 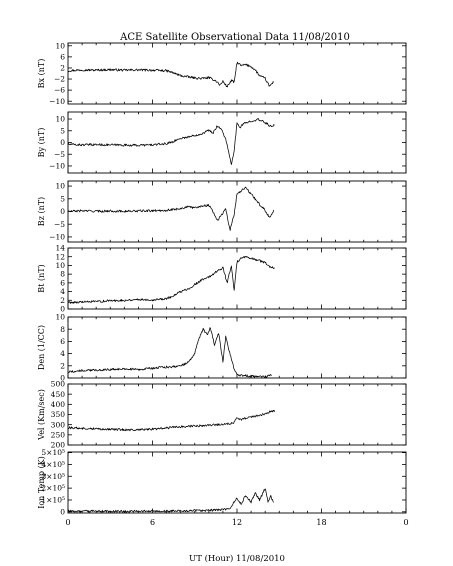 I want to click on y-tick-label: 4×10⁵, so click(x=53, y=464).